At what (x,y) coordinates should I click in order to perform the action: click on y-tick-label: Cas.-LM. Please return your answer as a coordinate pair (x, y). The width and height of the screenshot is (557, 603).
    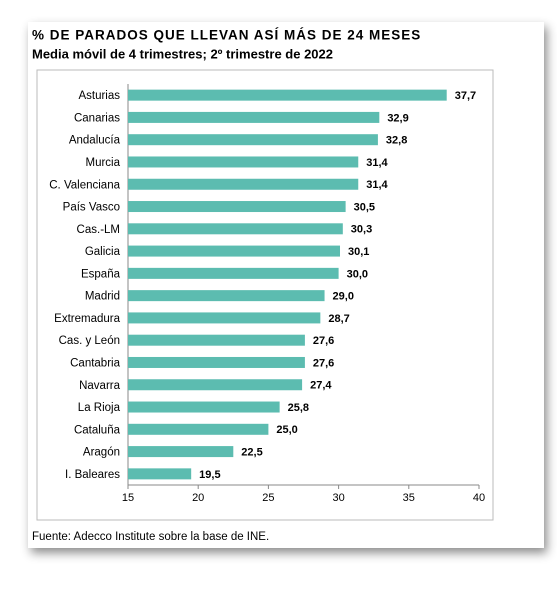
    Looking at the image, I should click on (98, 230).